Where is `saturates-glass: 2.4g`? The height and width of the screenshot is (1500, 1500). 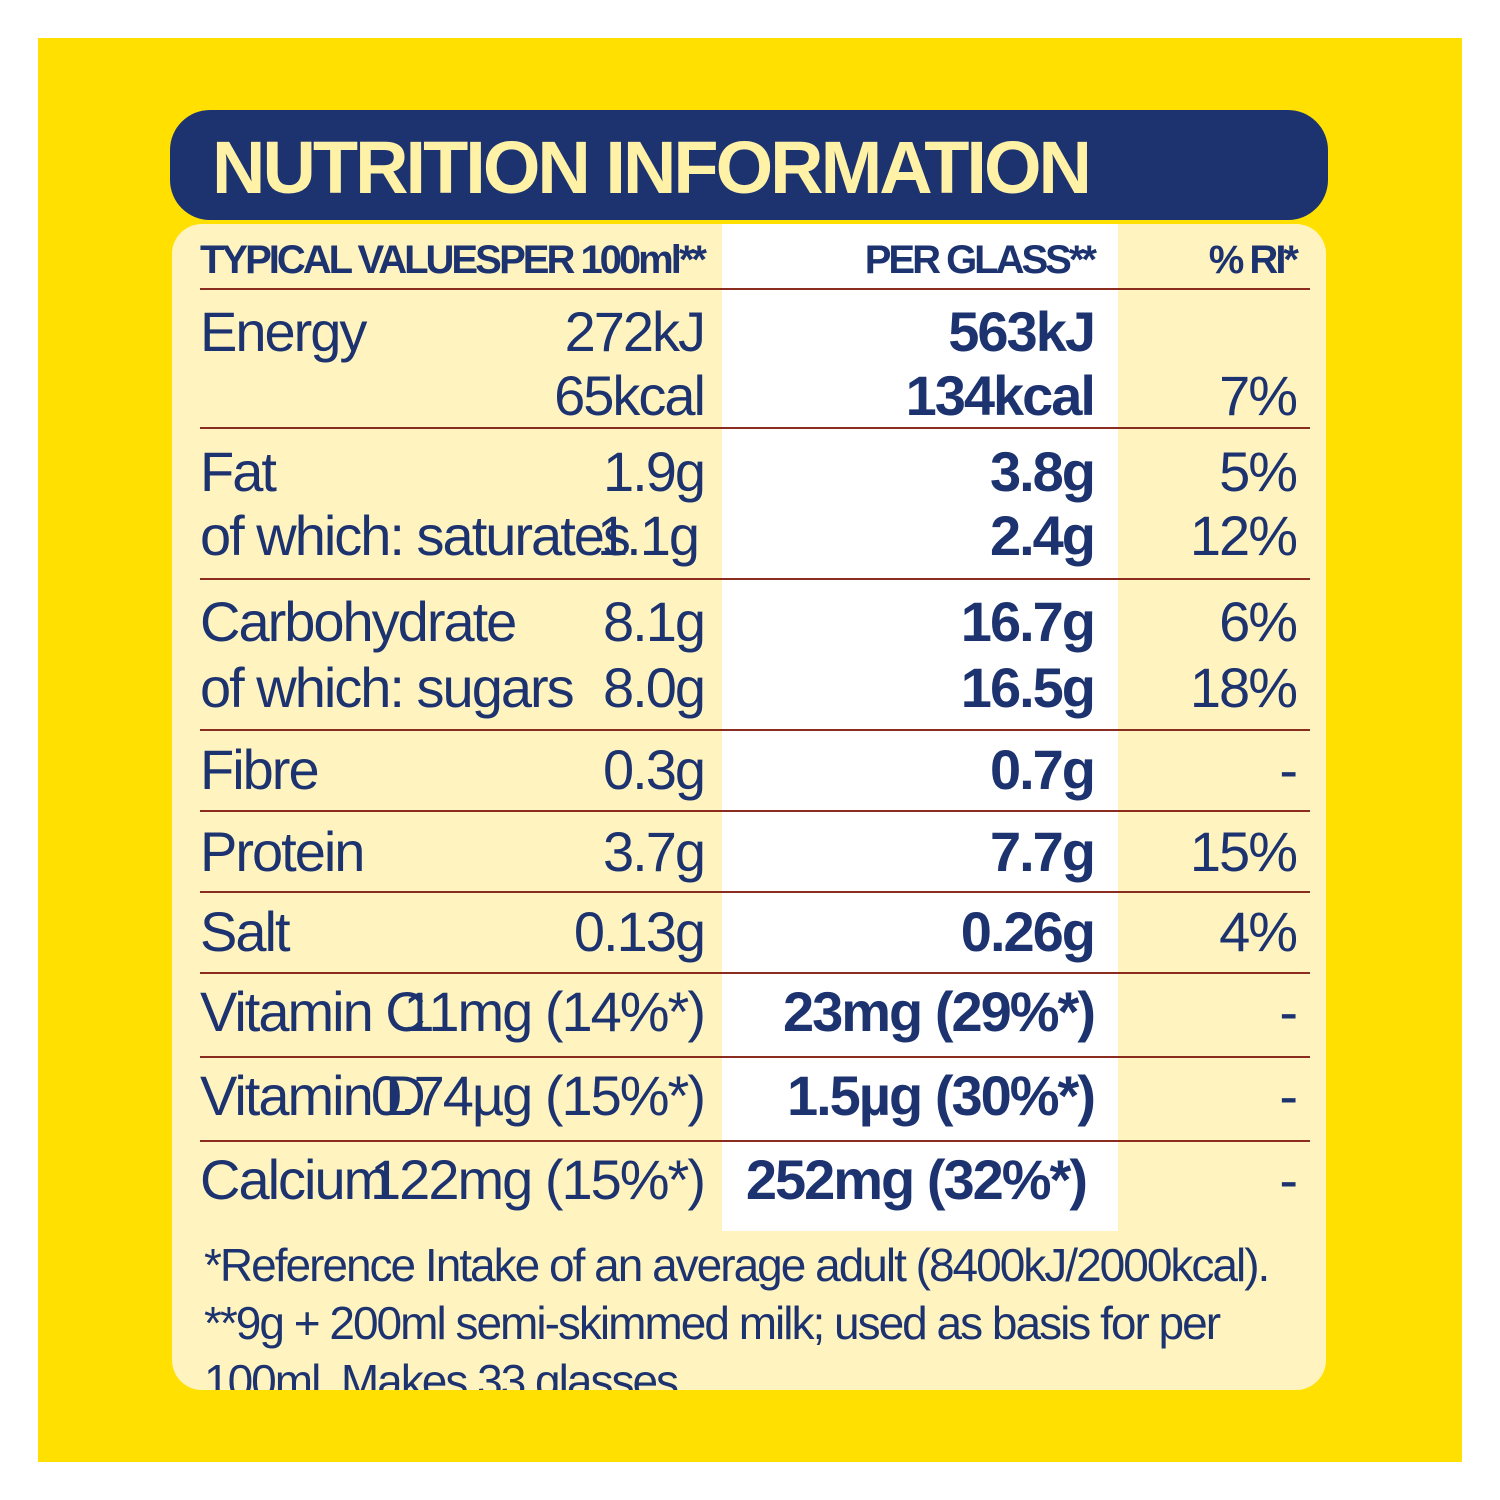 saturates-glass: 2.4g is located at coordinates (1042, 535).